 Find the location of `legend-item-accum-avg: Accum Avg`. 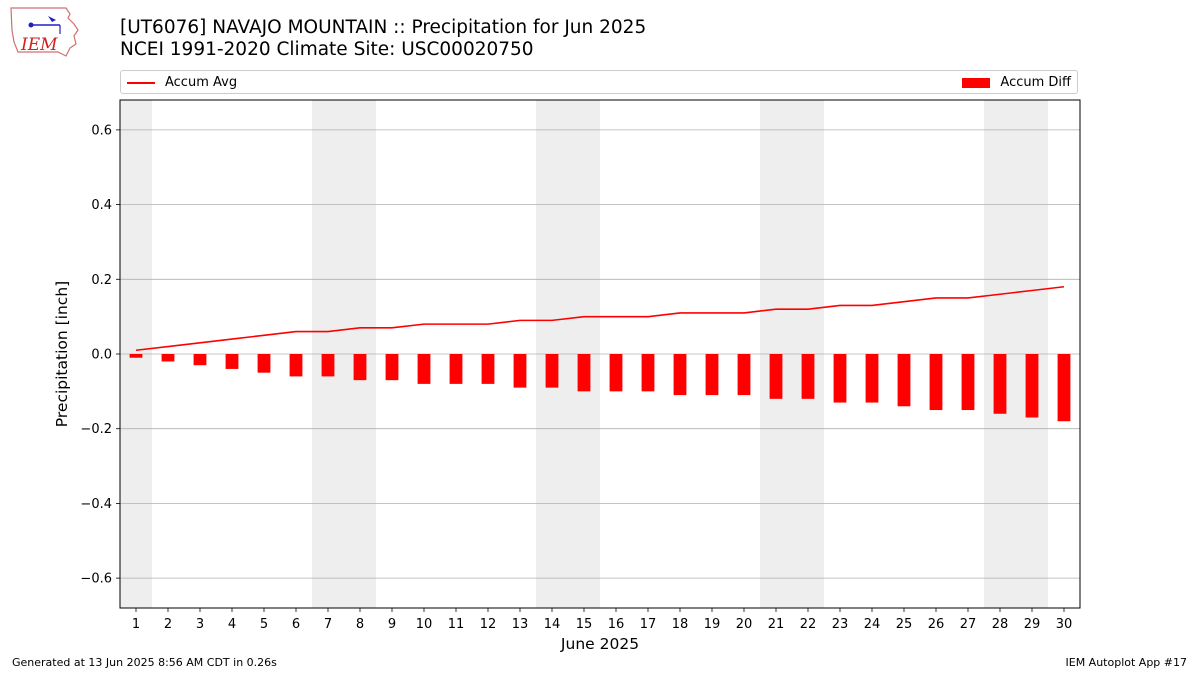

legend-item-accum-avg: Accum Avg is located at coordinates (182, 82).